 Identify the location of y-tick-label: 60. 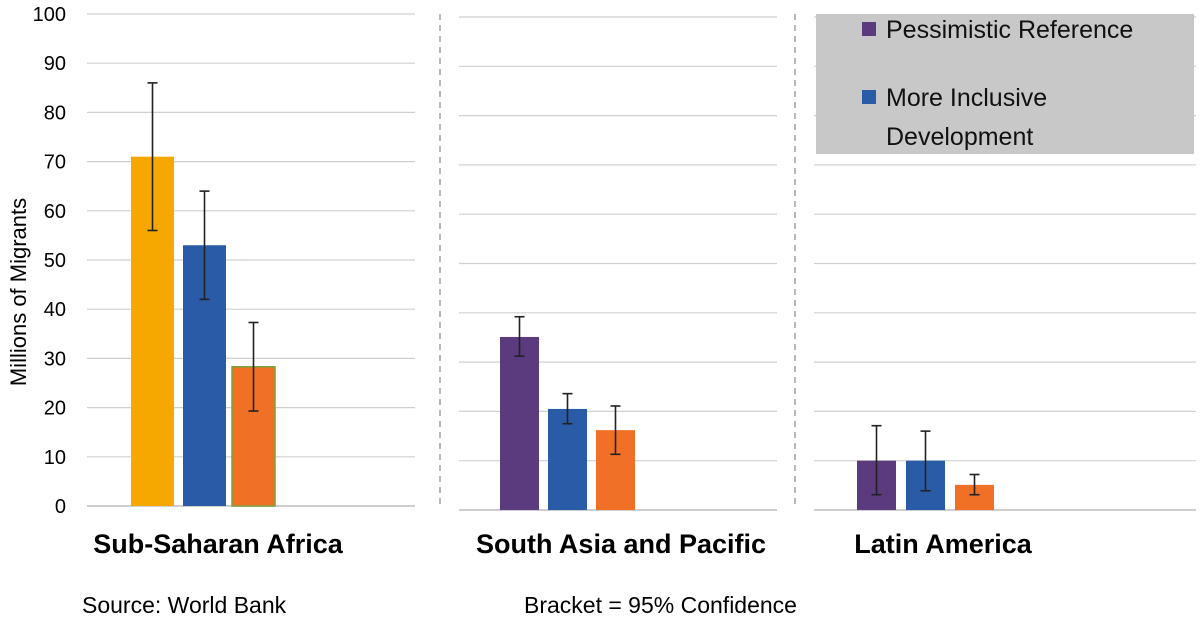
(55, 212).